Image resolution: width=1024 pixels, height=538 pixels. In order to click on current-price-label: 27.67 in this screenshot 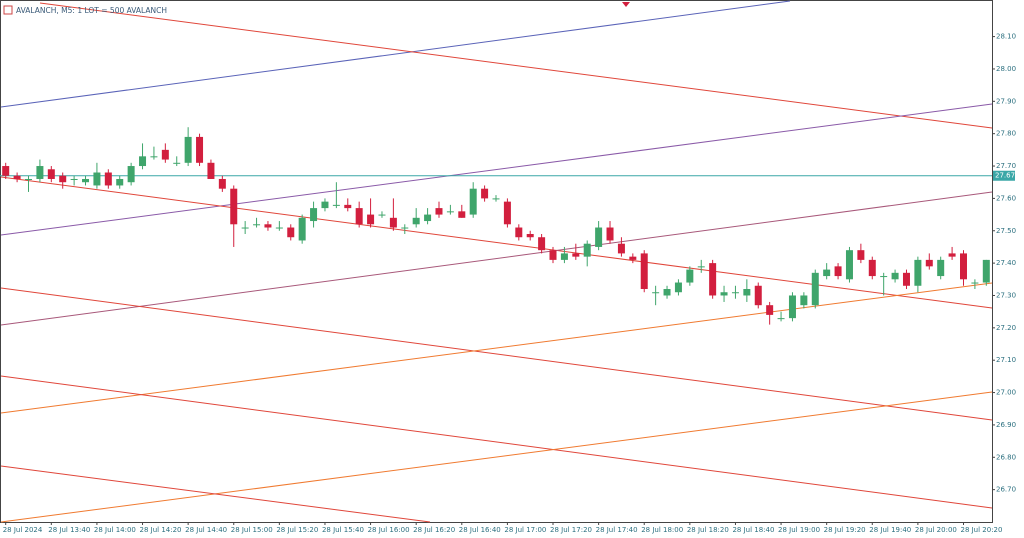, I will do `click(1005, 176)`.